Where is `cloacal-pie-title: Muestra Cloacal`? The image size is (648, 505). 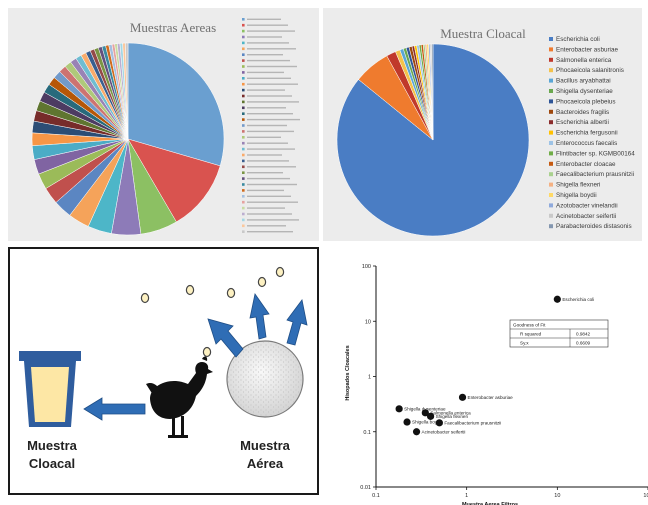 cloacal-pie-title: Muestra Cloacal is located at coordinates (483, 33).